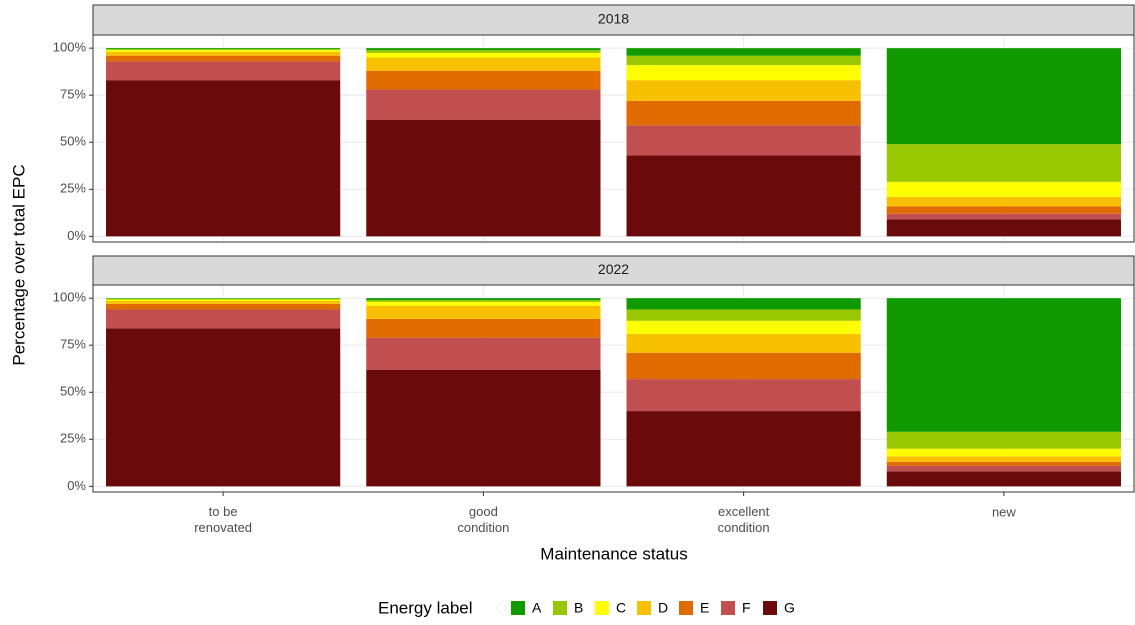 This screenshot has width=1135, height=625. What do you see at coordinates (425, 607) in the screenshot?
I see `legend-title: Energy label` at bounding box center [425, 607].